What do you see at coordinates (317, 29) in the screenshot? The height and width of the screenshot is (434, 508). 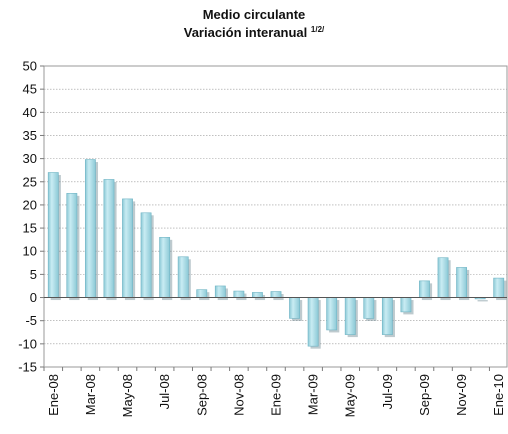 I see `chart-subtitle-note: 1/2/` at bounding box center [317, 29].